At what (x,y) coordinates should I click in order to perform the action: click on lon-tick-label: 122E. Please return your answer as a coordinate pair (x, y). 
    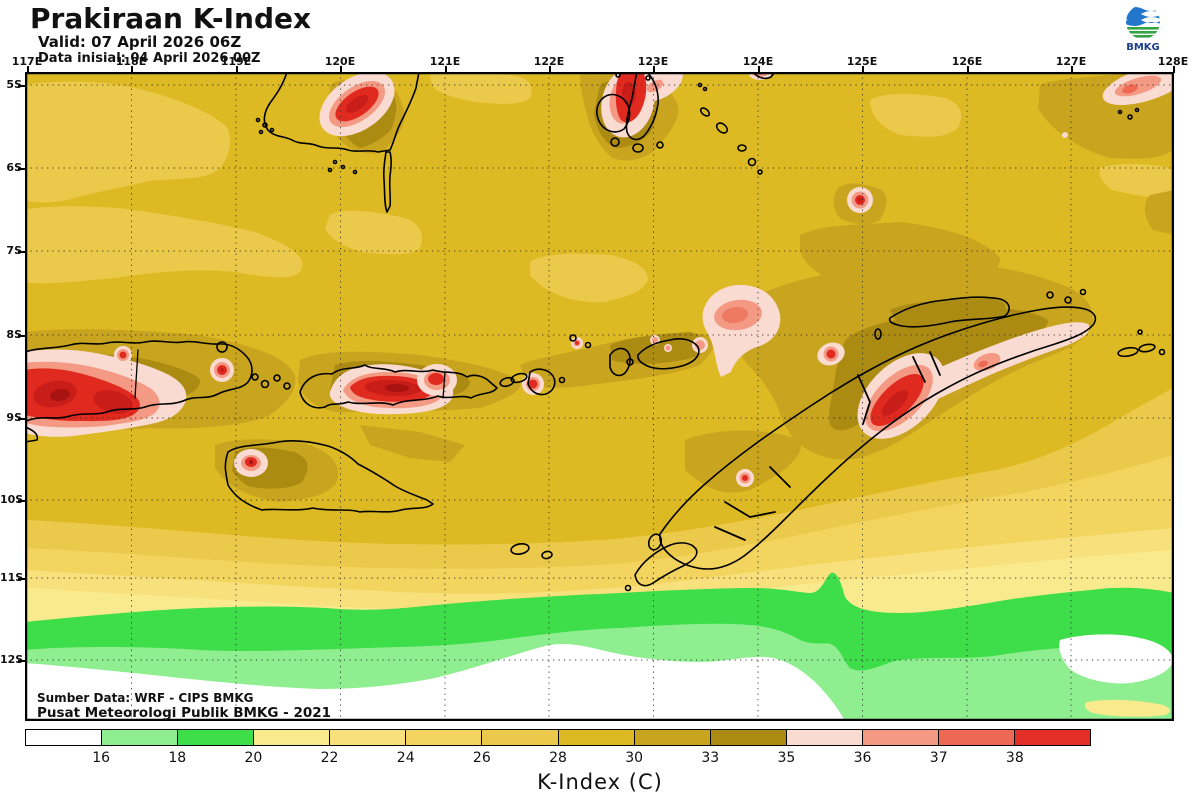
    Looking at the image, I should click on (549, 61).